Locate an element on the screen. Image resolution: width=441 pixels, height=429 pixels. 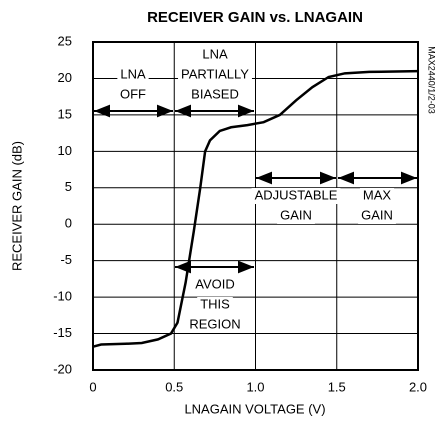
y-axis-label: RECEIVER GAIN (dB) is located at coordinates (16, 206).